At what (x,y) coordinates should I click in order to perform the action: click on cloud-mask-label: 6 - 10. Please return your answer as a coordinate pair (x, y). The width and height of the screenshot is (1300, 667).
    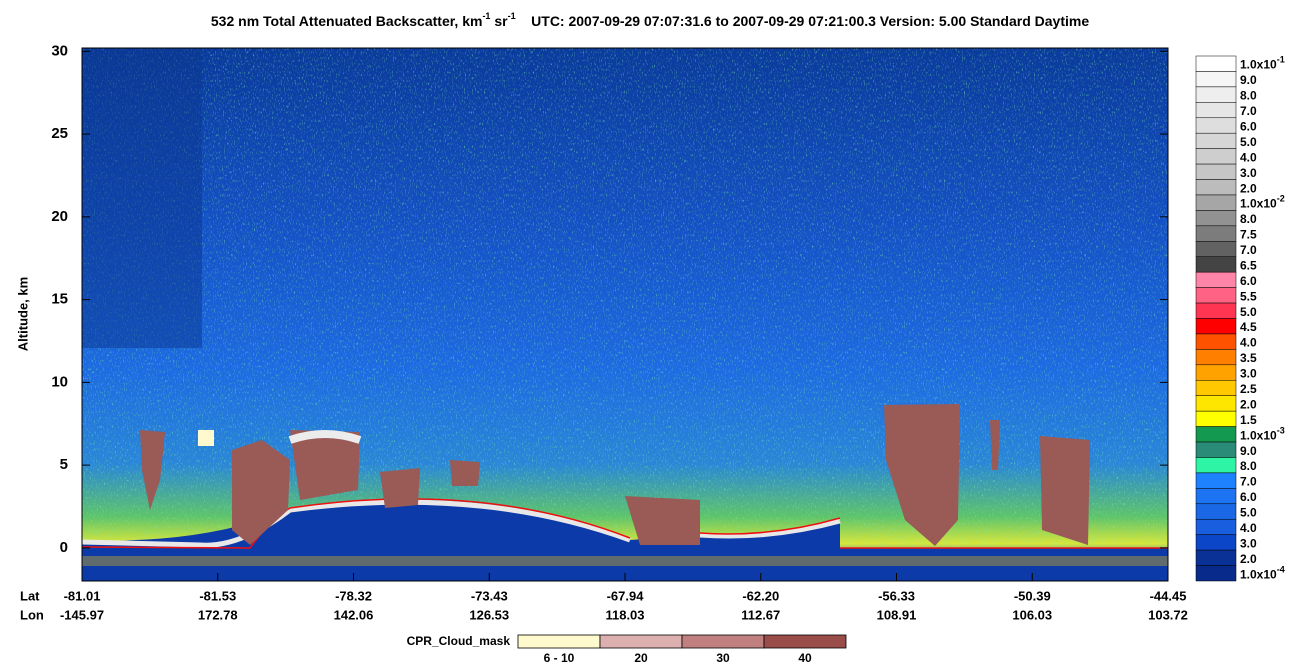
    Looking at the image, I should click on (559, 658).